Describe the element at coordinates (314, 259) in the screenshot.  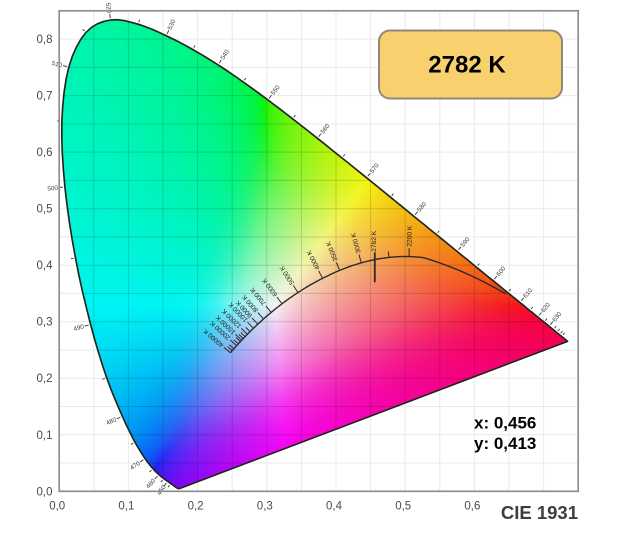
I see `svg-text: 4000 K` at that location.